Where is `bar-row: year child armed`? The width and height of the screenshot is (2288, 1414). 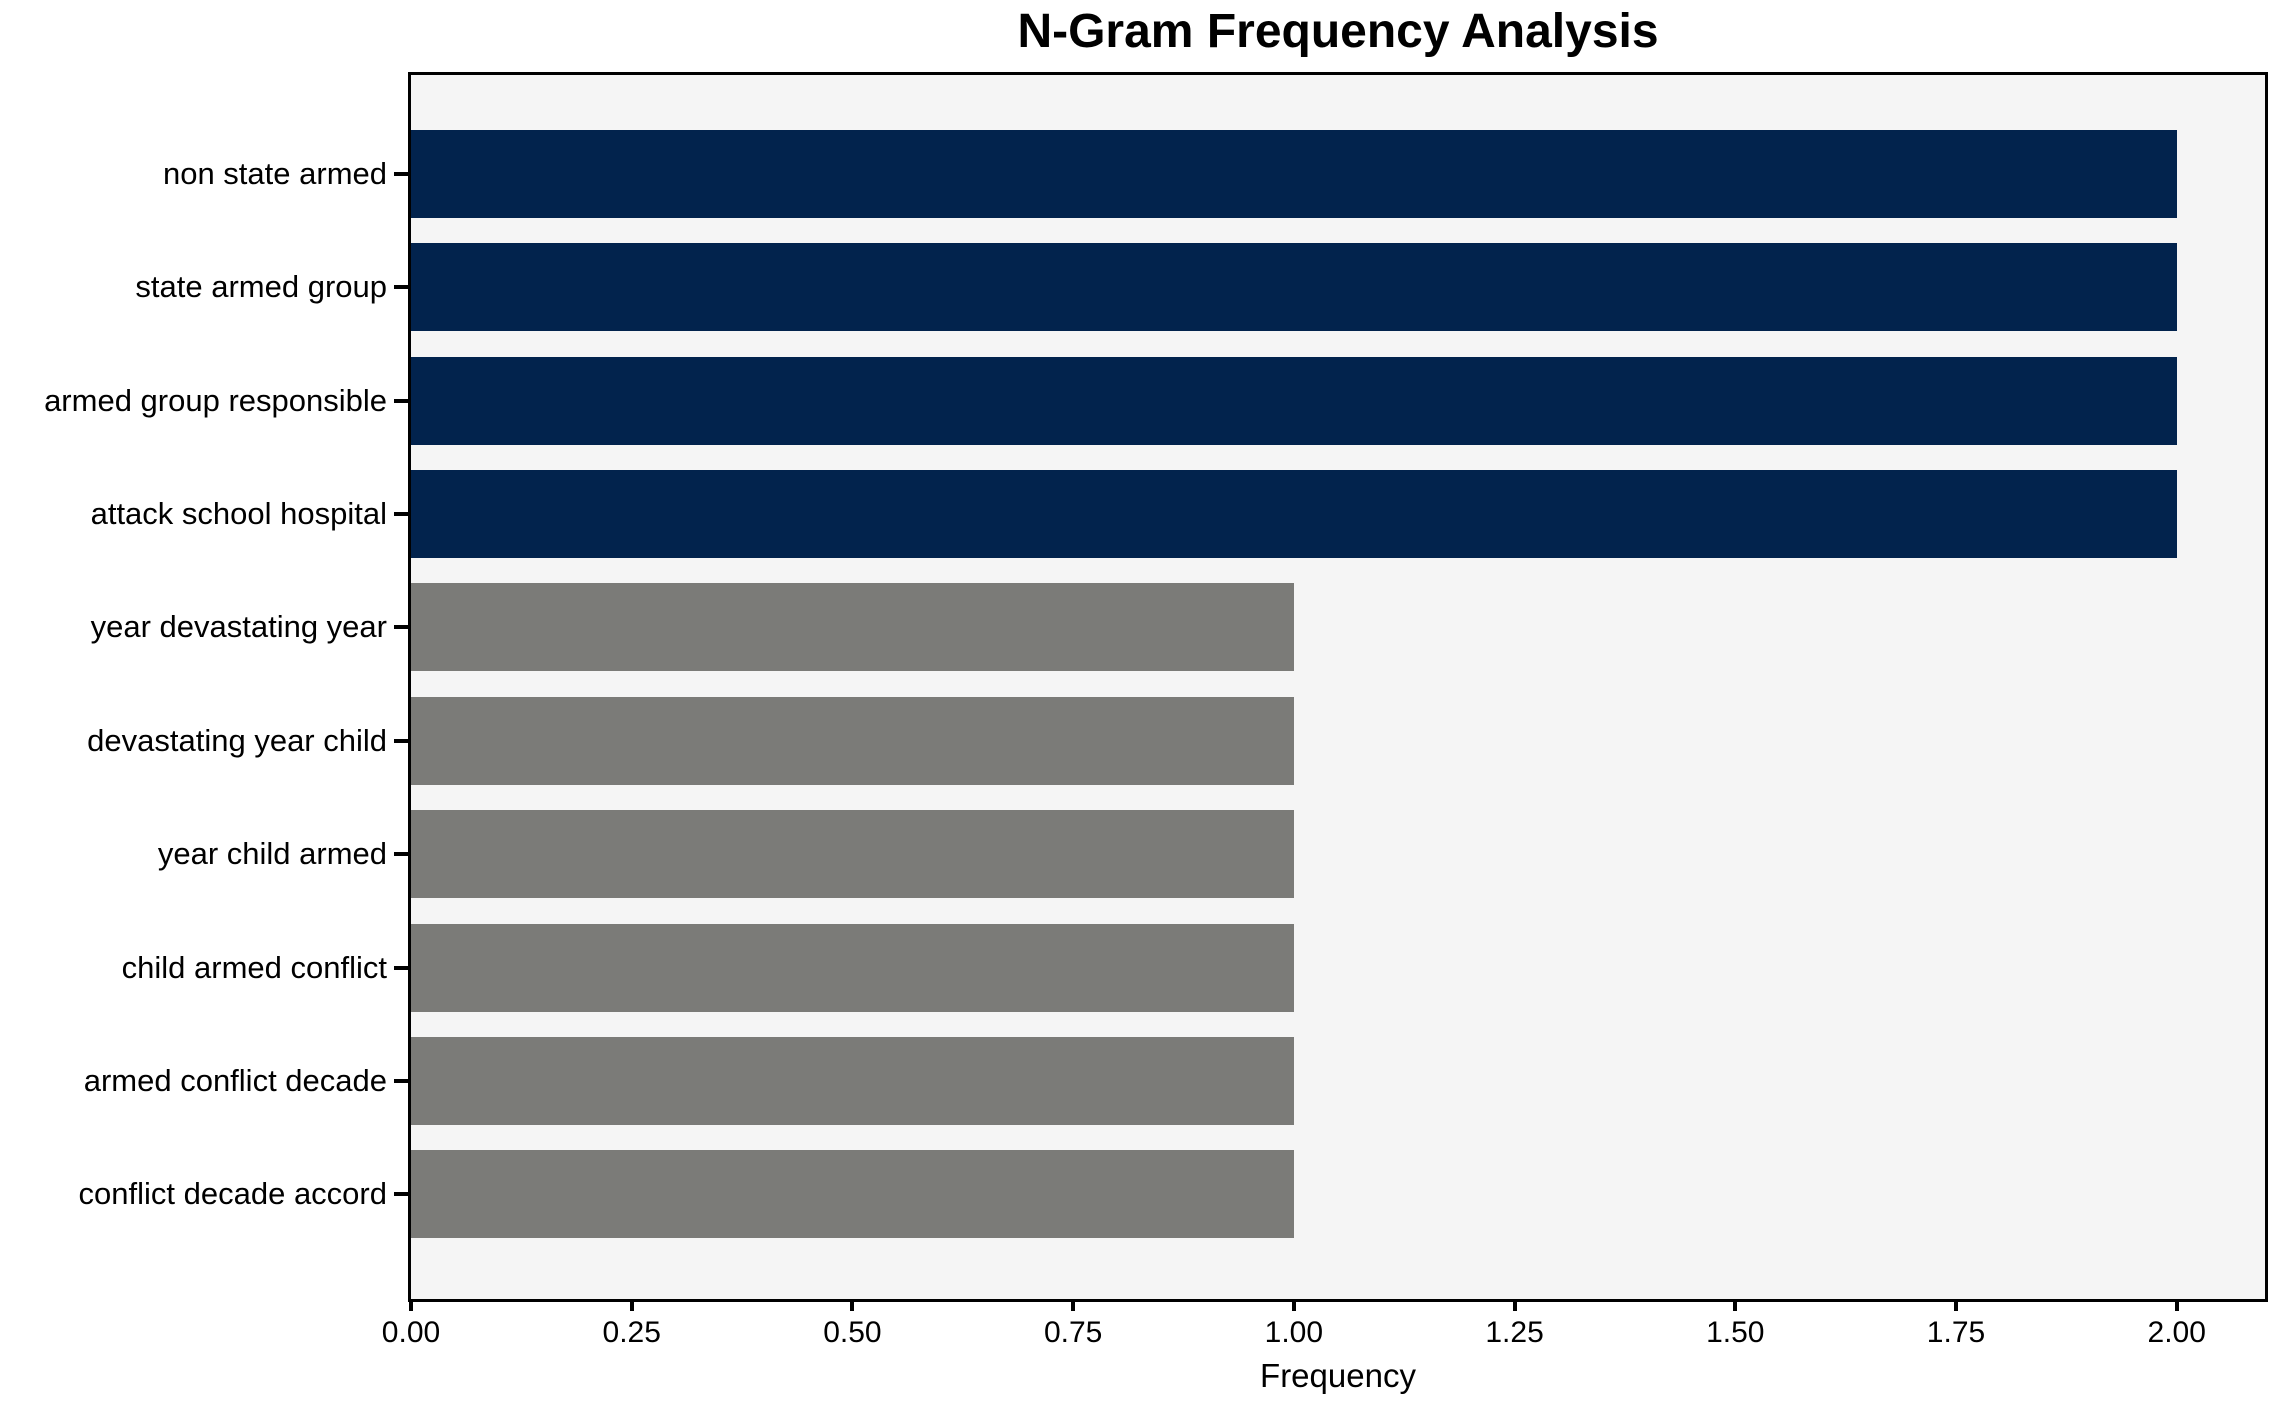 bar-row: year child armed is located at coordinates (1211, 853).